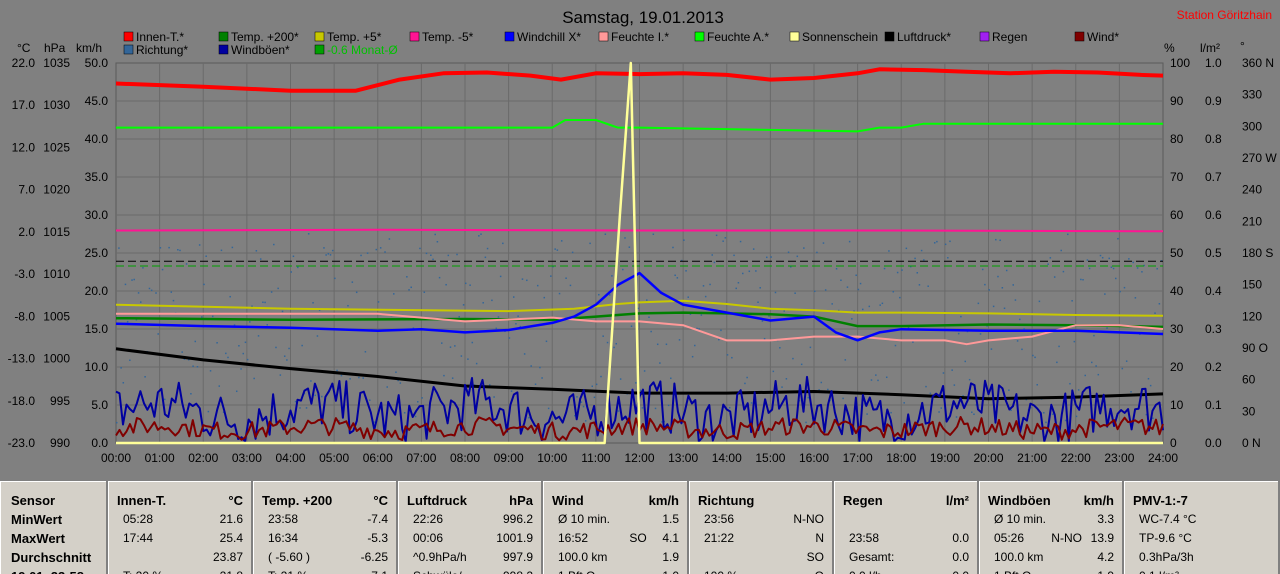  I want to click on cell-value: 0.0, so click(960, 538).